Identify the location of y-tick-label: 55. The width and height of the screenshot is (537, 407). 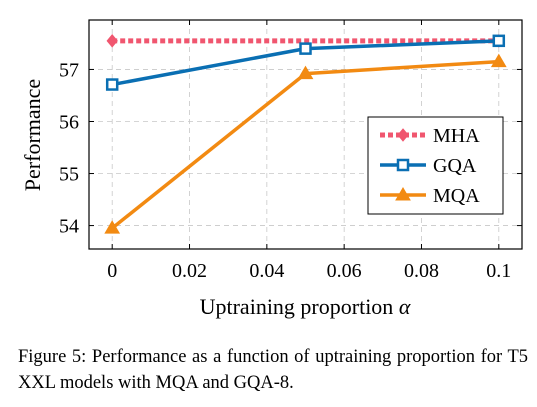
(69, 175).